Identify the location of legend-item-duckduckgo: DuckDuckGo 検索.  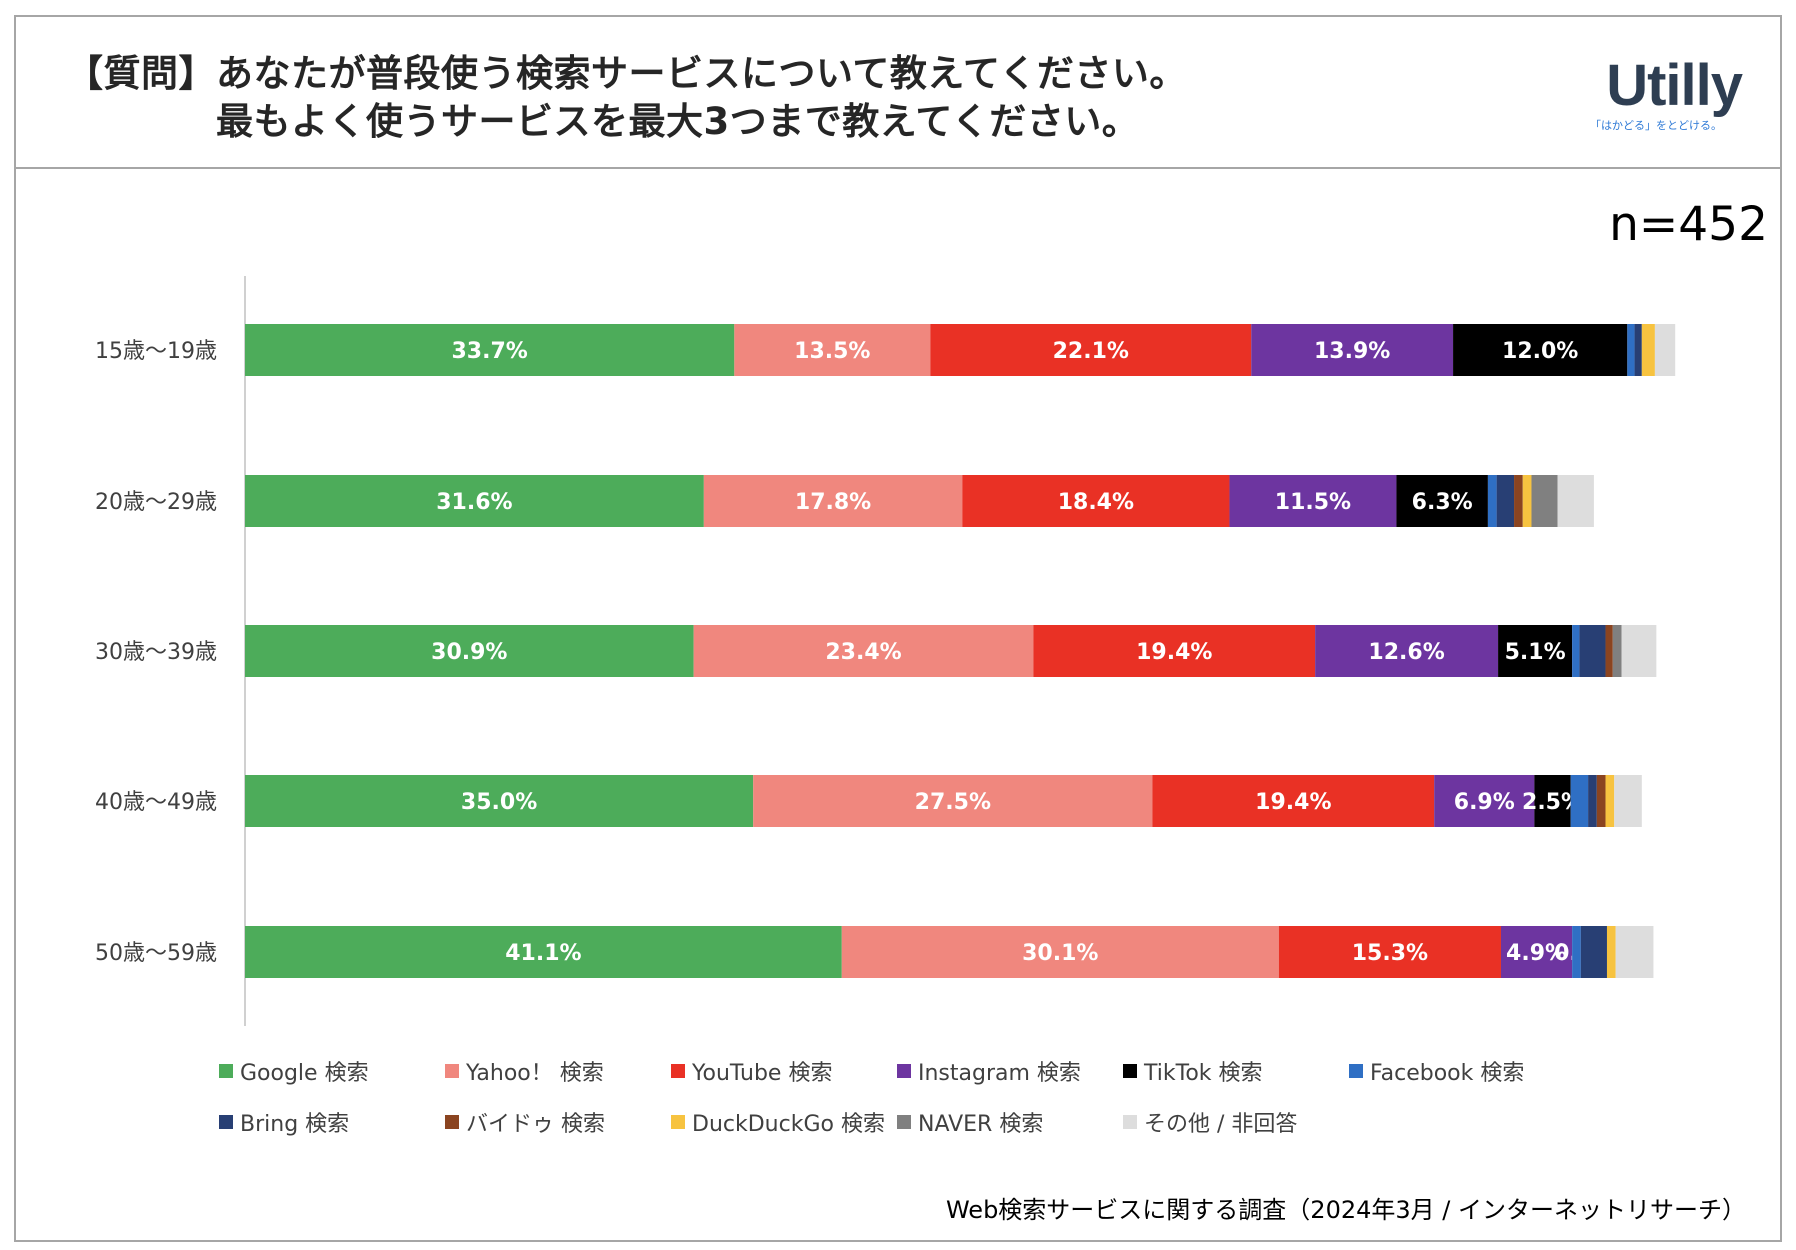
(778, 1122).